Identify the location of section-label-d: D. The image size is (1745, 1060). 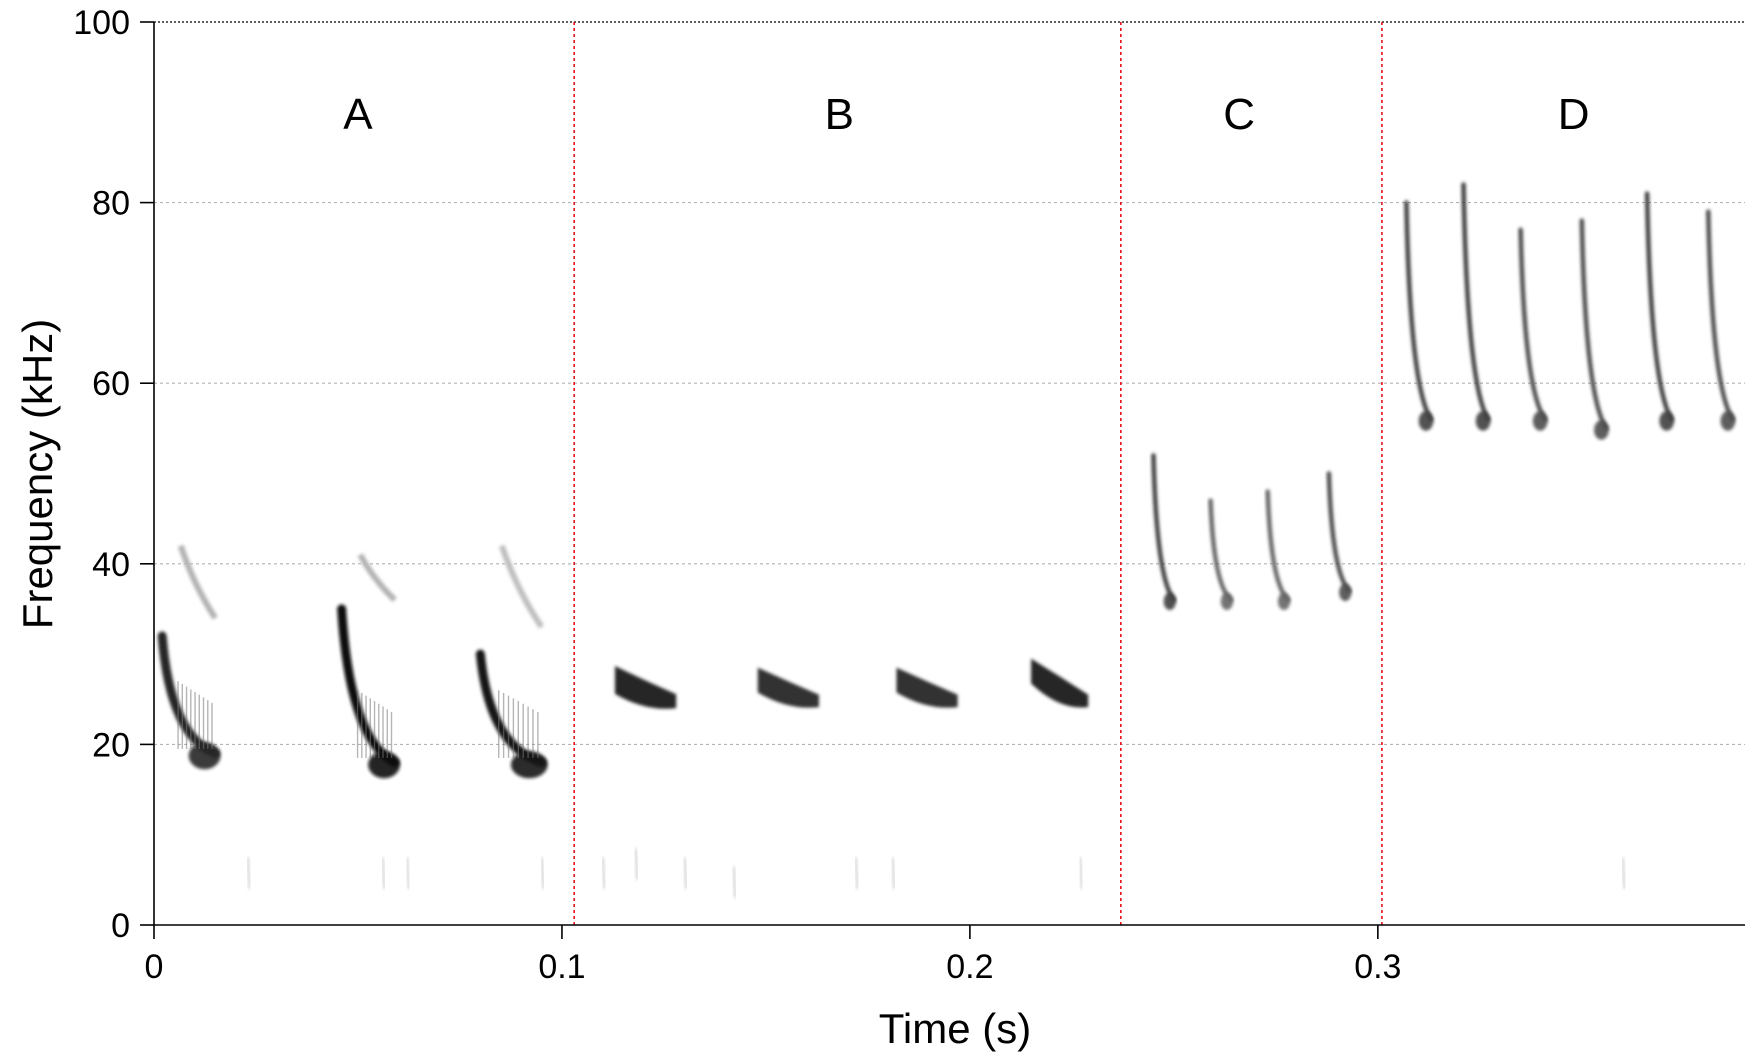
(1574, 114).